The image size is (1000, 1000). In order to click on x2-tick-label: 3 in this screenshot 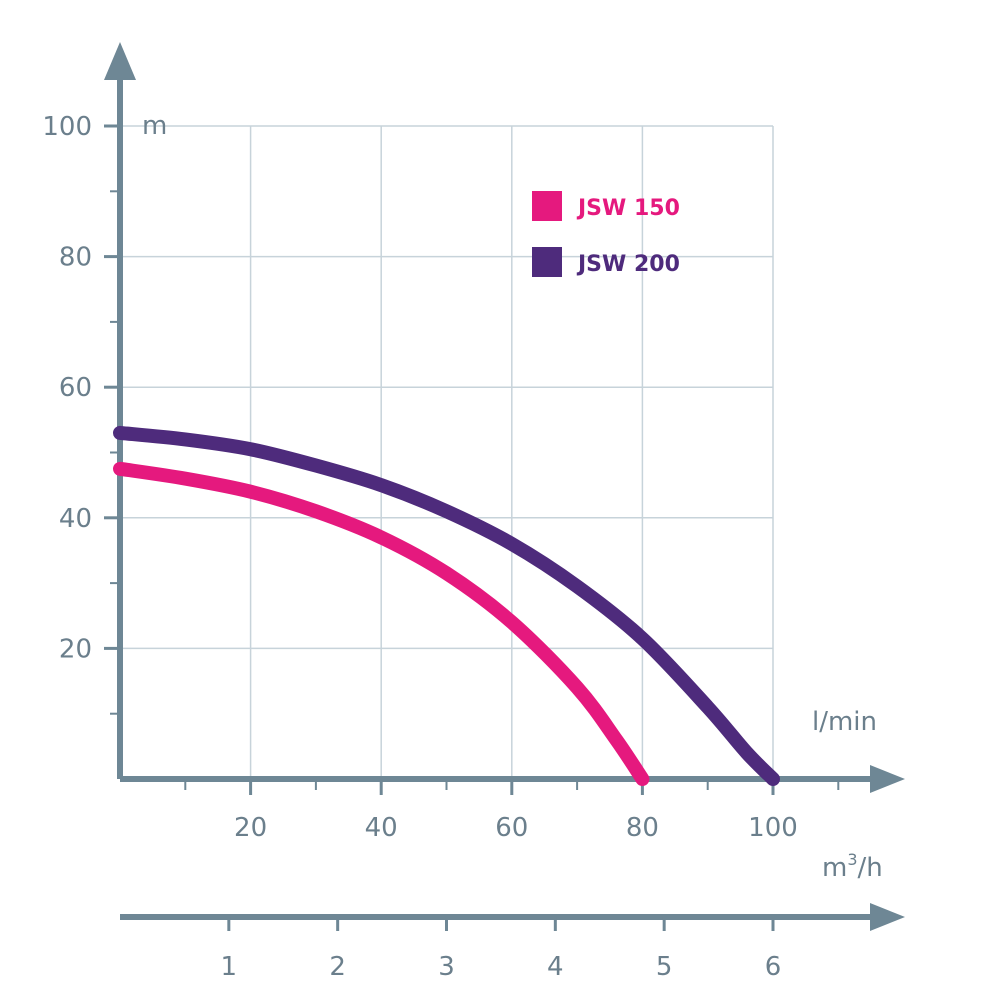, I will do `click(446, 967)`.